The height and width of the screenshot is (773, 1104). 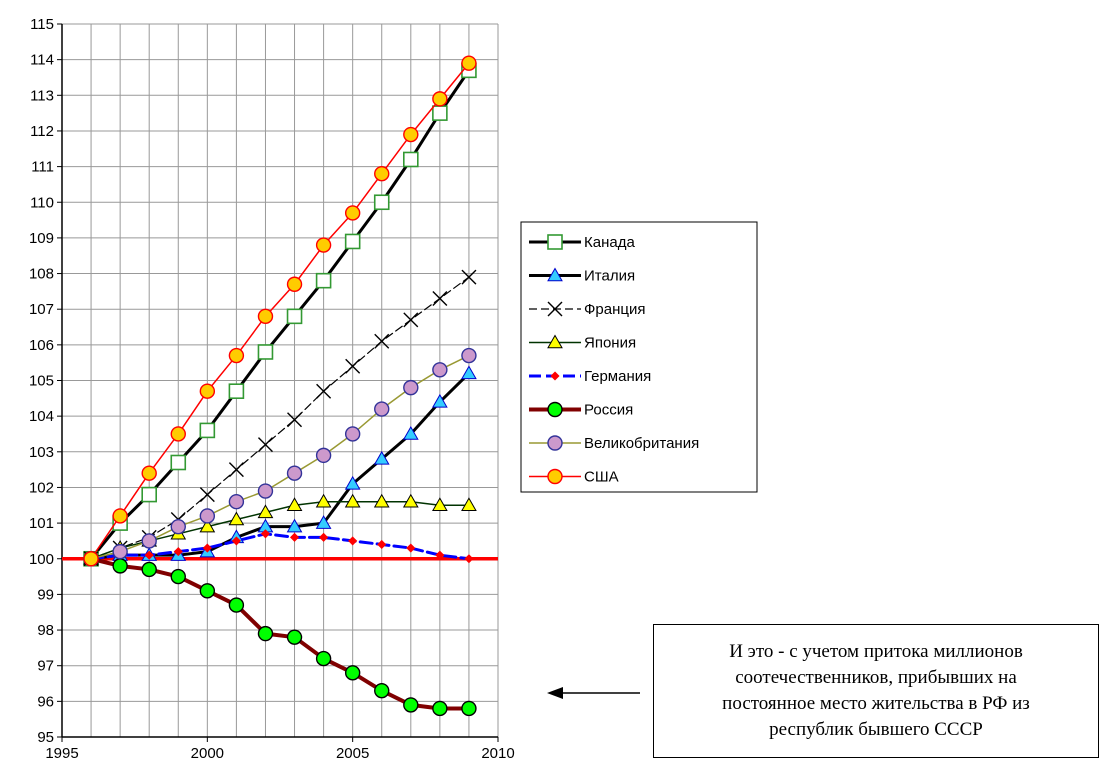 I want to click on annotation-arrow, so click(x=593, y=693).